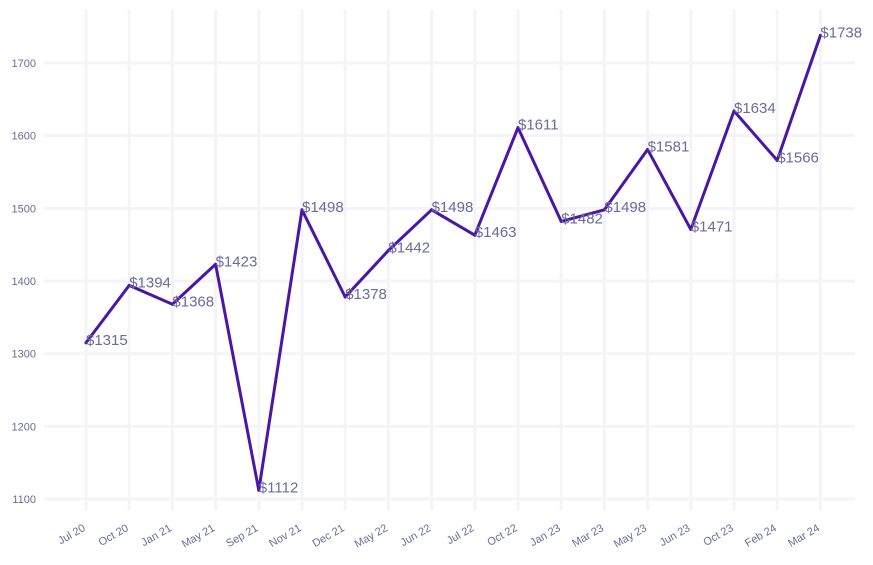 The image size is (873, 565). Describe the element at coordinates (755, 108) in the screenshot. I see `data-label: $1634` at that location.